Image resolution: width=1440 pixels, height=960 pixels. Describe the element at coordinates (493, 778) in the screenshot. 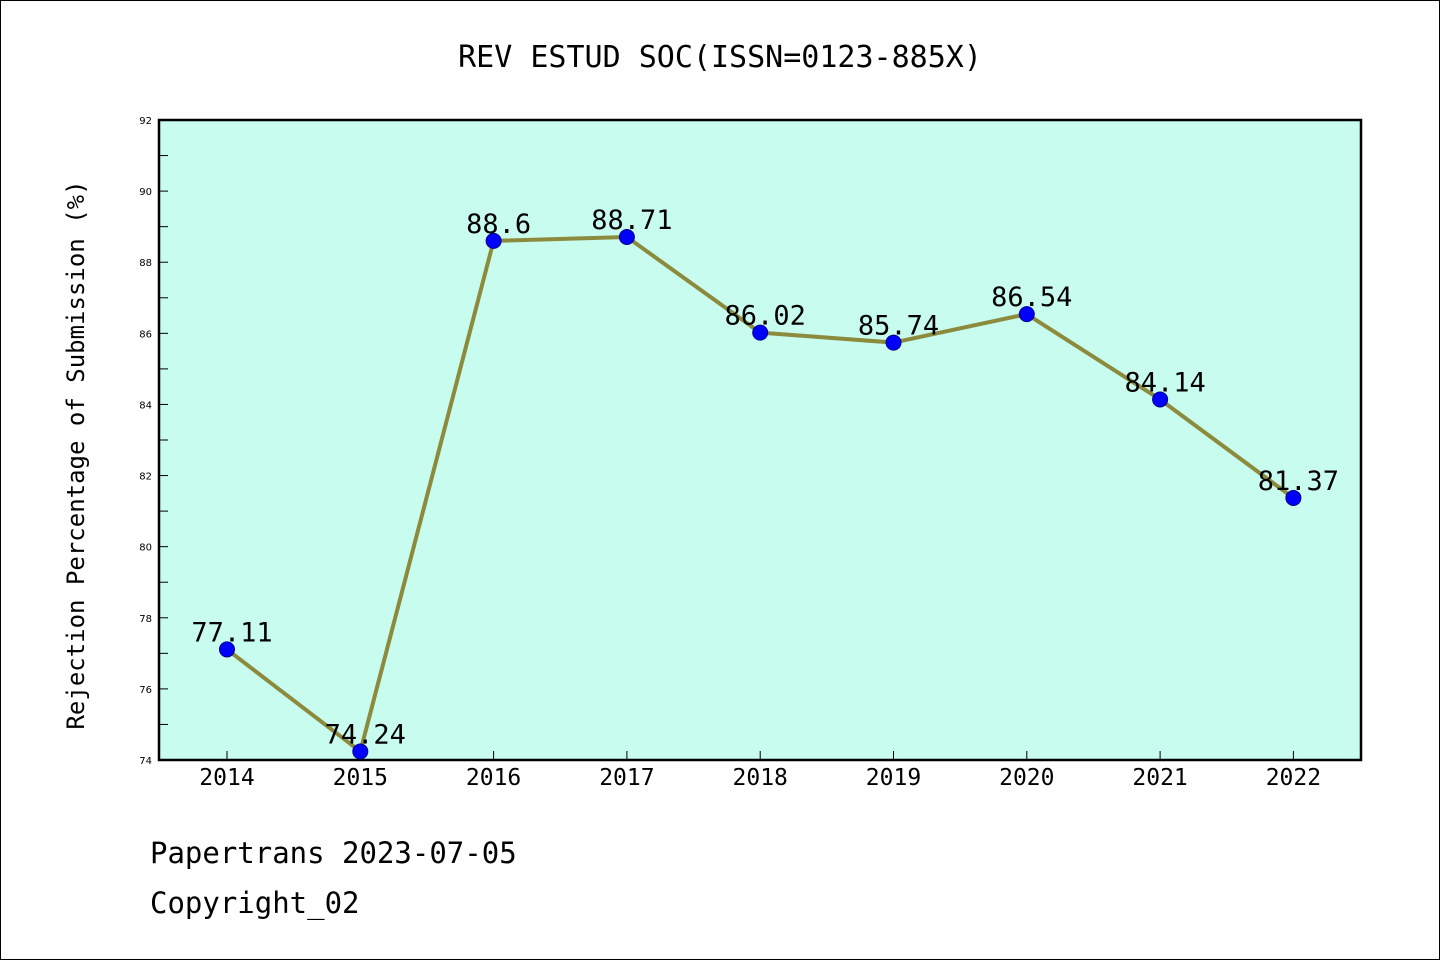

I see `x-tick-label: 2016` at that location.